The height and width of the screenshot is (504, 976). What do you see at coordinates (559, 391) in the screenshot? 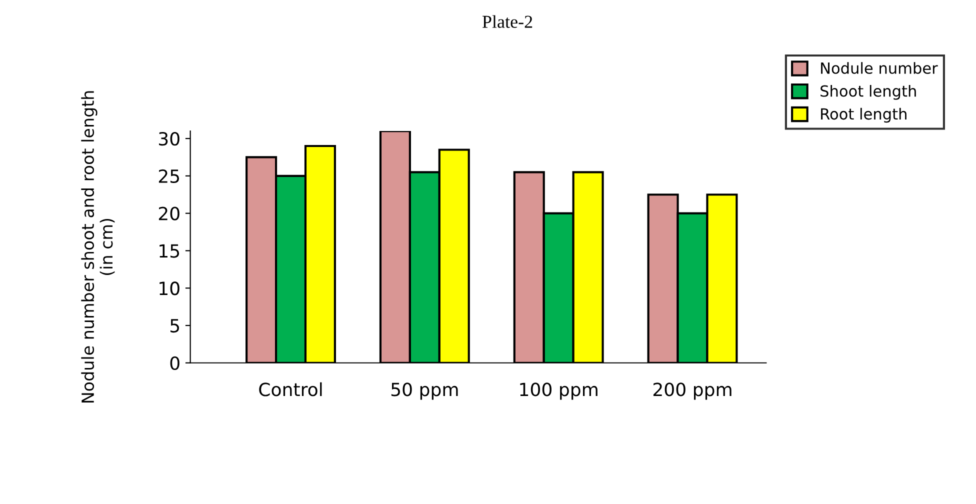
I see `x-tick-label: 100 ppm` at bounding box center [559, 391].